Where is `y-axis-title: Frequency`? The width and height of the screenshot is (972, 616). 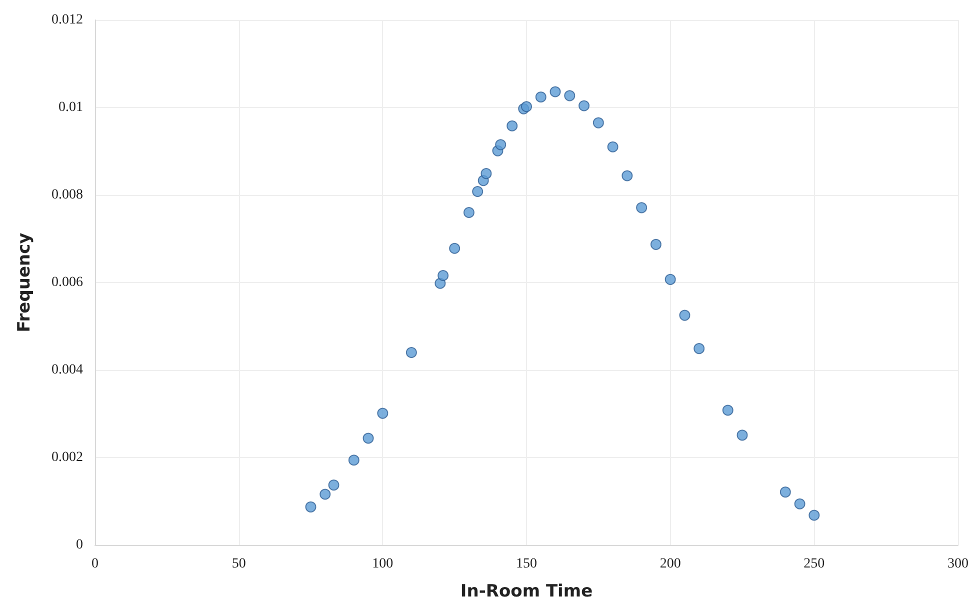
y-axis-title: Frequency is located at coordinates (24, 282).